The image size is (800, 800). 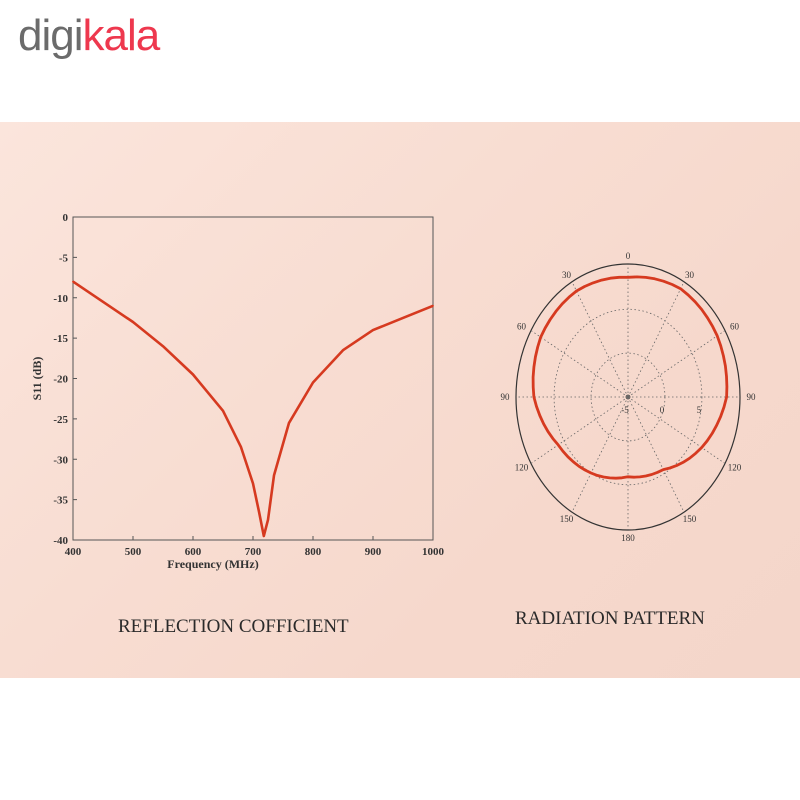 I want to click on y-tick-label-7: -35, so click(x=60, y=501).